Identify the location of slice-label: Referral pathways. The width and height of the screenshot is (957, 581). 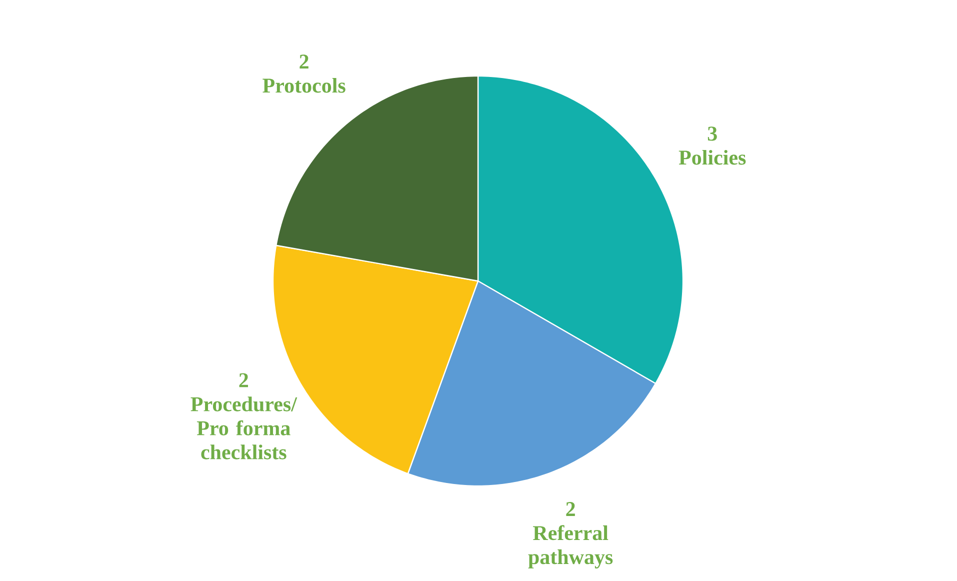
(570, 546).